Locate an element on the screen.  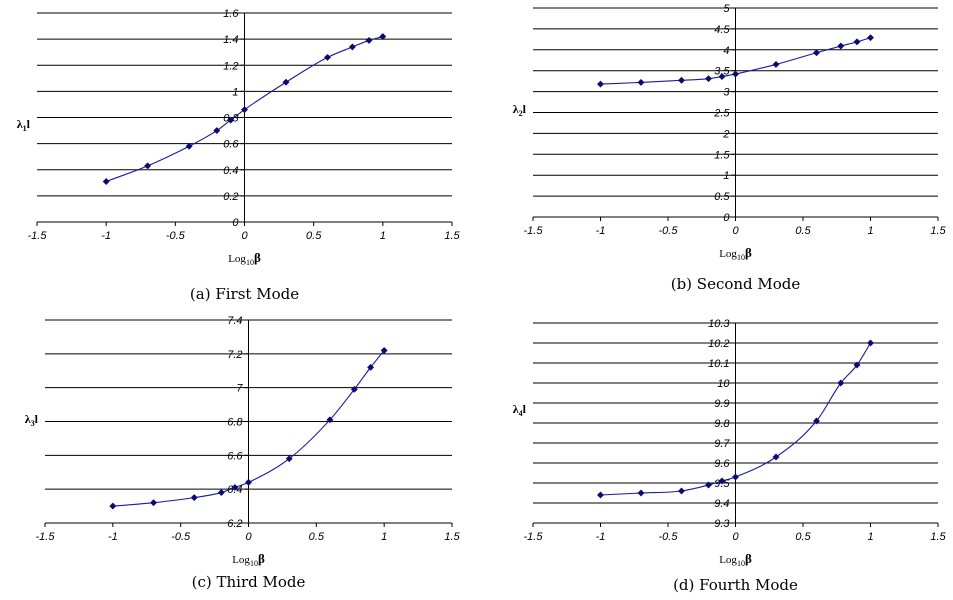
y-tick-label: 7.2 is located at coordinates (234, 355).